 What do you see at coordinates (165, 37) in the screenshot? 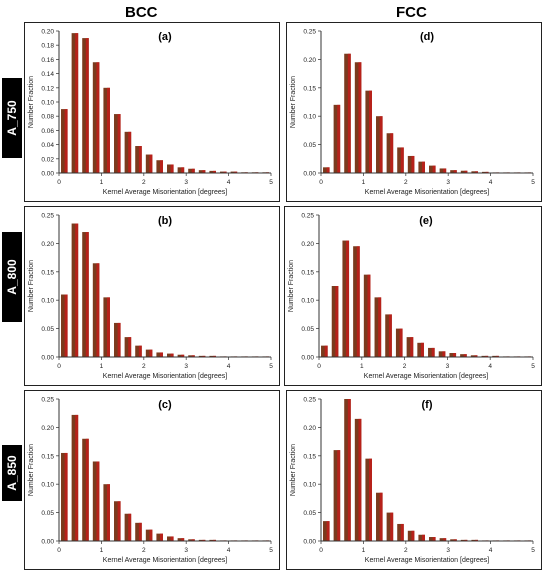
I see `panel-label: (a)` at bounding box center [165, 37].